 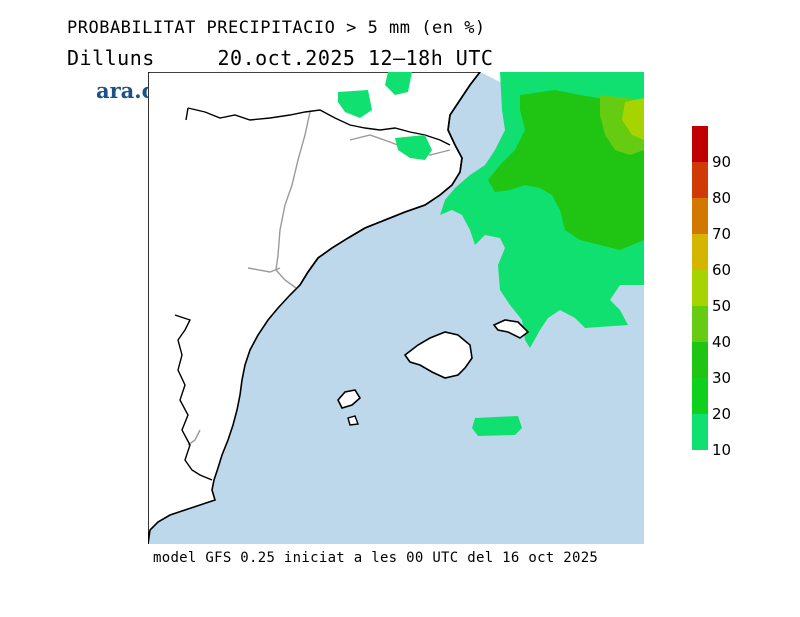 I want to click on island-formentera, so click(x=353, y=420).